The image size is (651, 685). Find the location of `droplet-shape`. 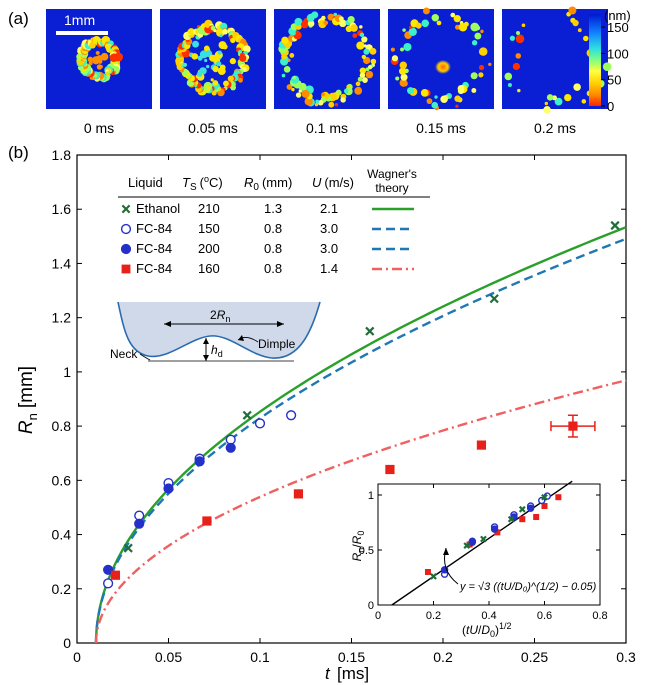

droplet-shape is located at coordinates (219, 330).